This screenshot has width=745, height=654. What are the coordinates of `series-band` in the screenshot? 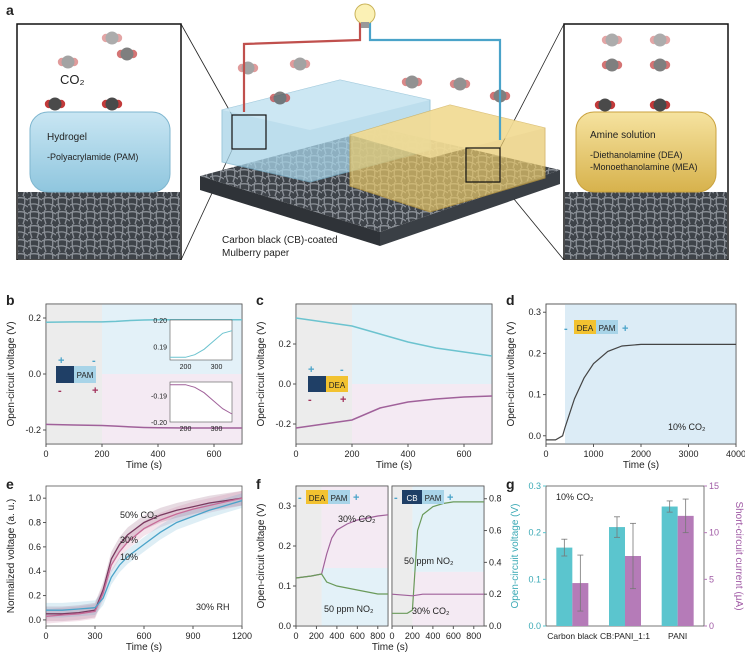 It's located at (144, 556).